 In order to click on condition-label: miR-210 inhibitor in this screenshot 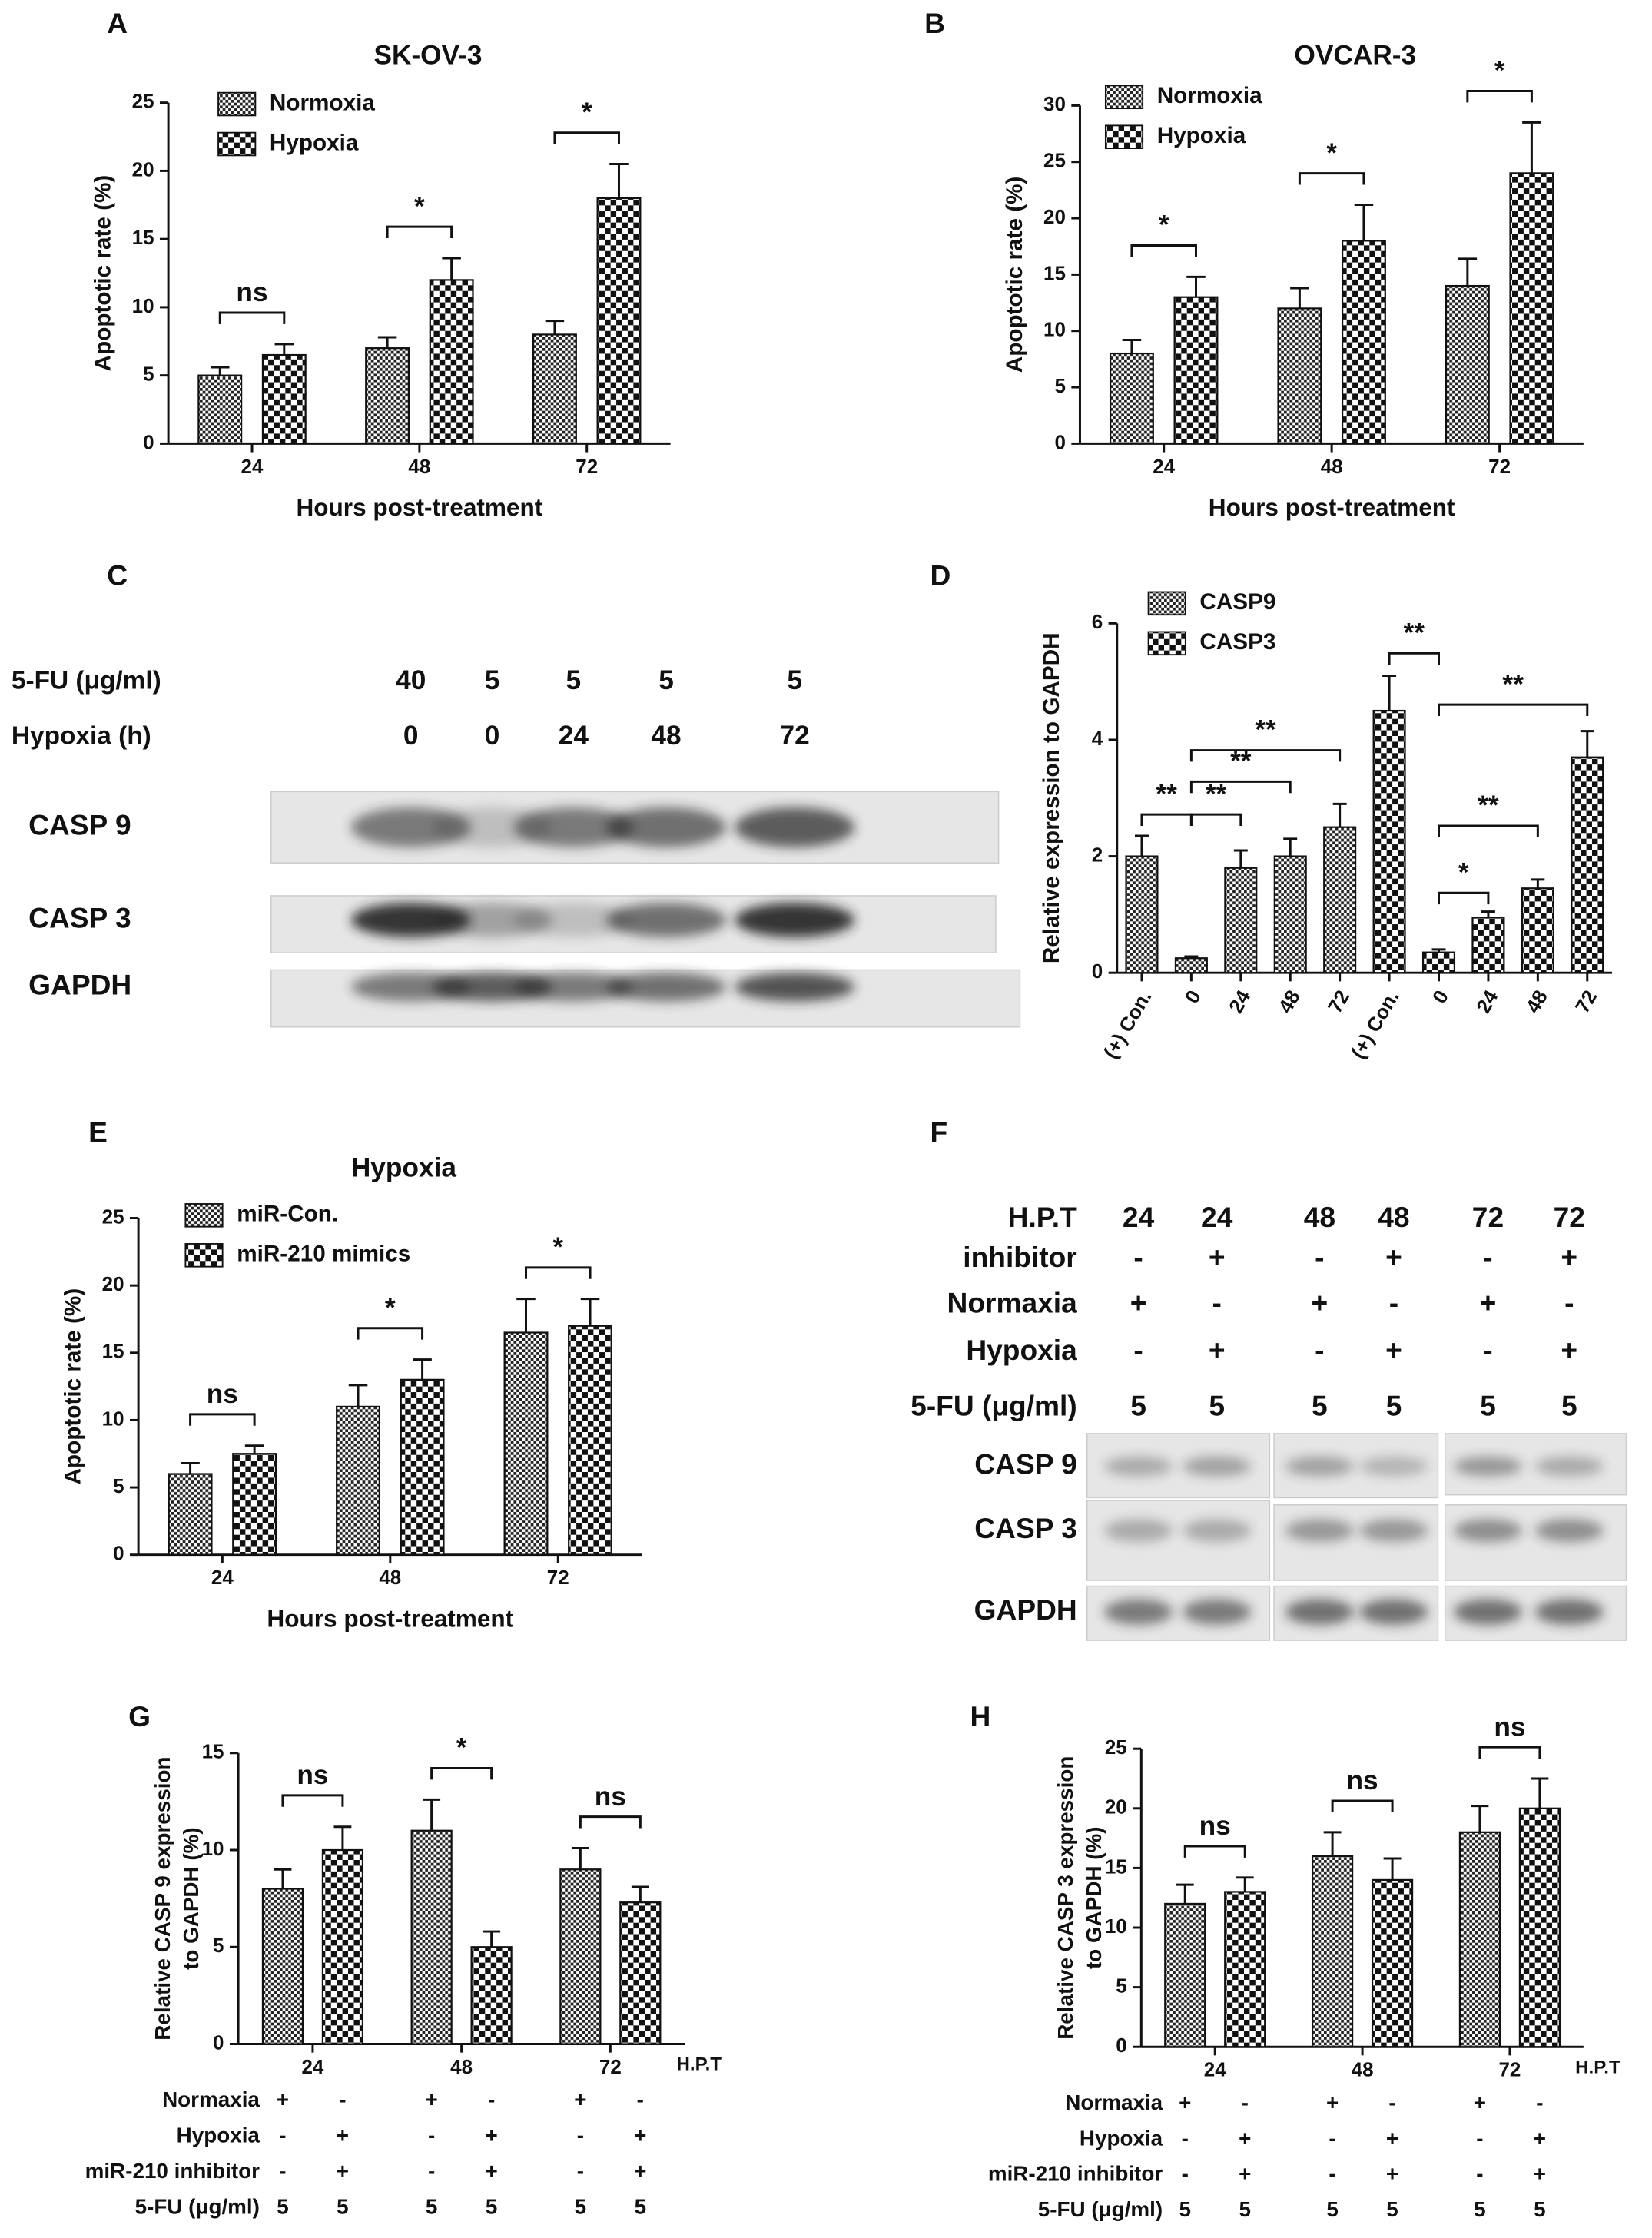, I will do `click(172, 2171)`.